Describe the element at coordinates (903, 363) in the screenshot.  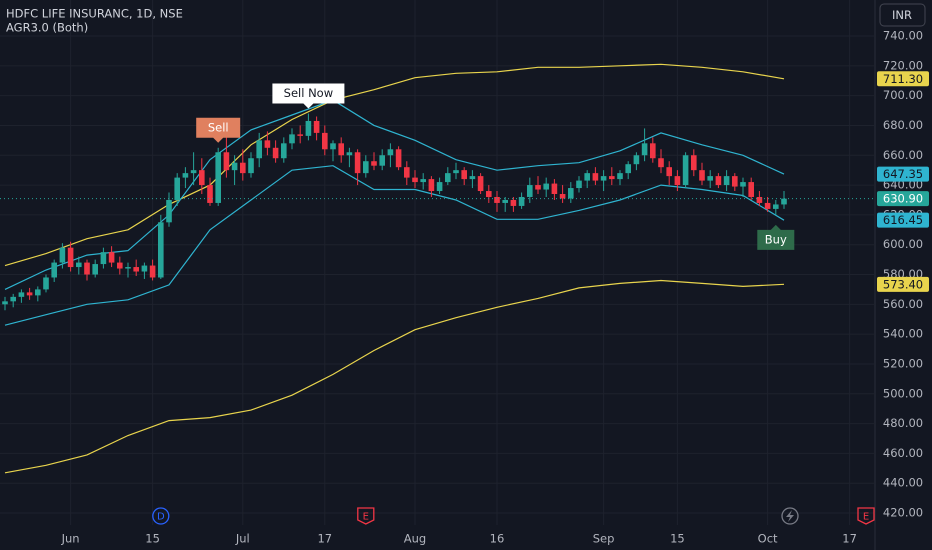
I see `y-tick-label: 520.00` at that location.